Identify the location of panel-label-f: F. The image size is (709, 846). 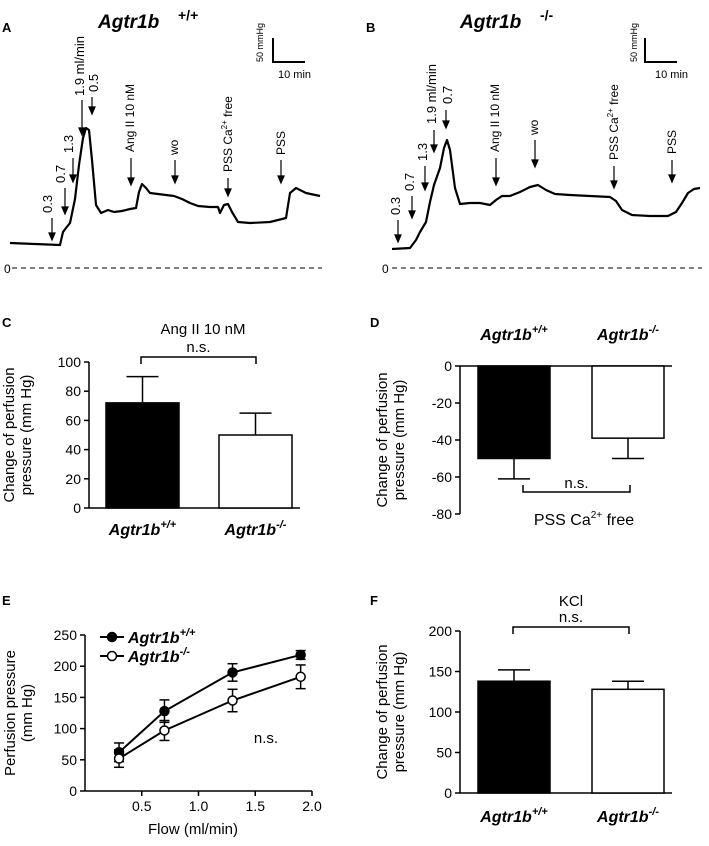
(374, 600).